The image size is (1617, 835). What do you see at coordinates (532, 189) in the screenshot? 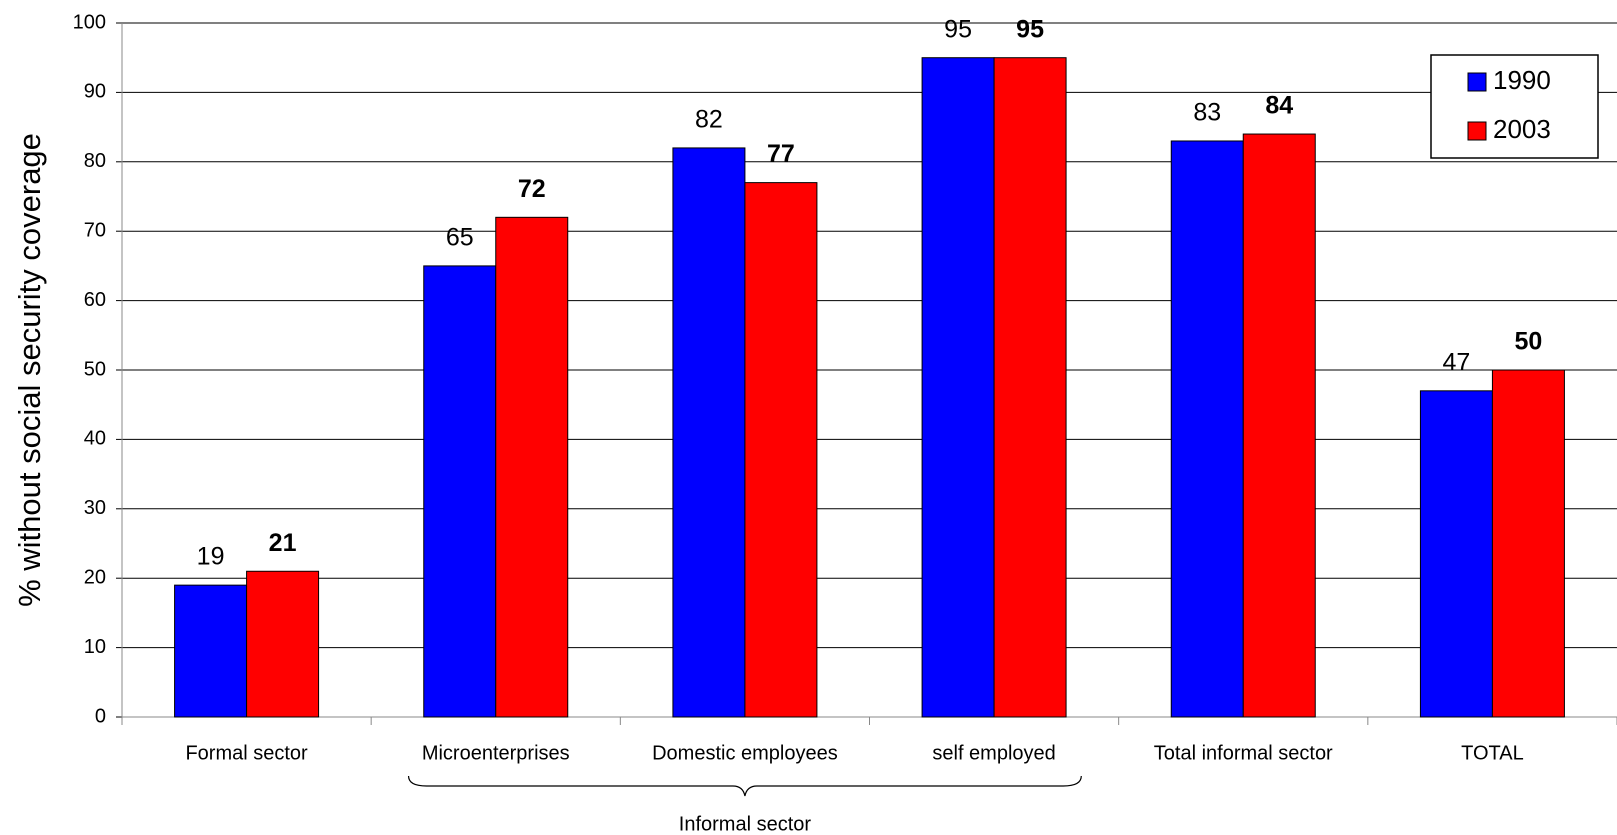
I see `value-label: 72` at bounding box center [532, 189].